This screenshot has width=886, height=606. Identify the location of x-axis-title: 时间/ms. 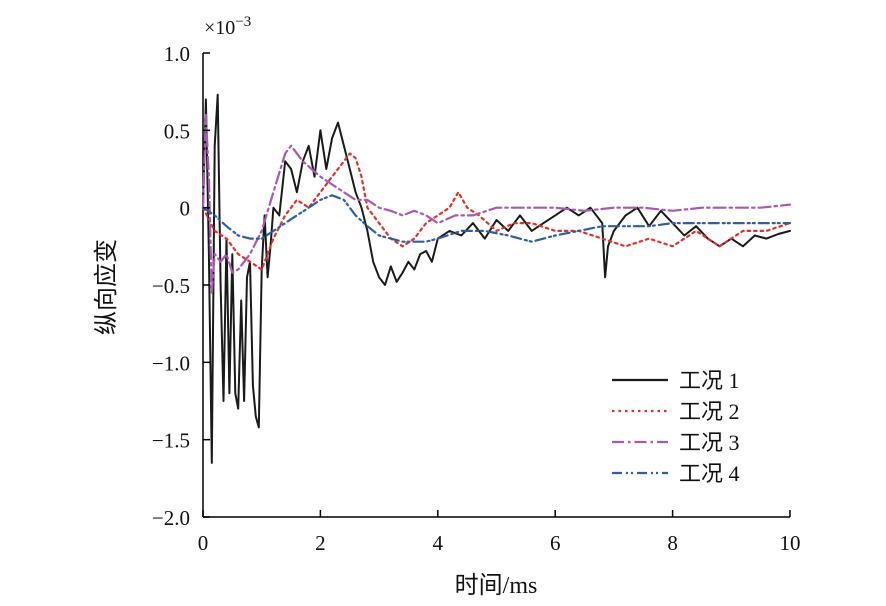
(496, 585).